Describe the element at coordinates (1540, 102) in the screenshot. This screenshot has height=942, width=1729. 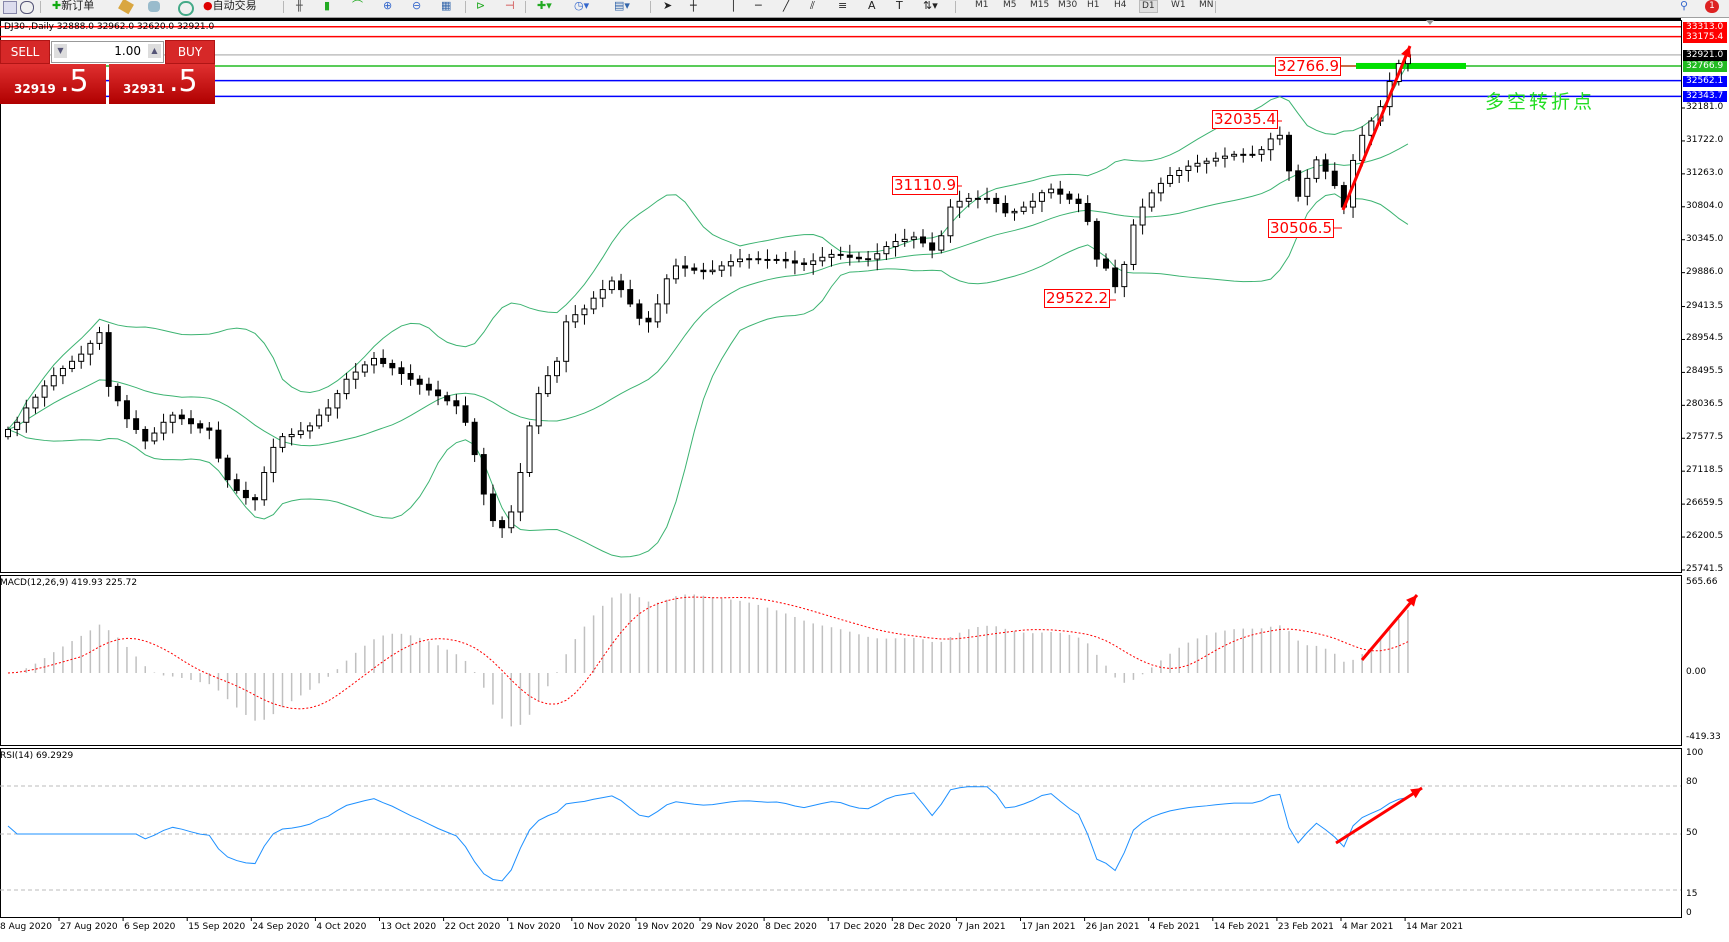
I see `reversal-point-annotation: 多空转折点` at that location.